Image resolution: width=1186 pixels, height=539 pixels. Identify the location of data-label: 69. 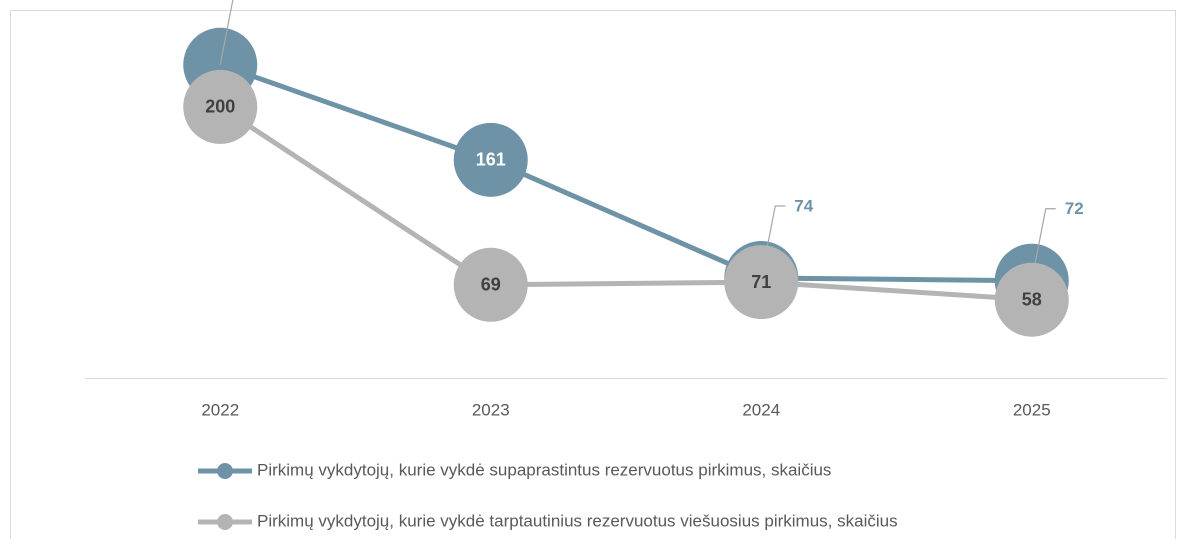
(491, 285).